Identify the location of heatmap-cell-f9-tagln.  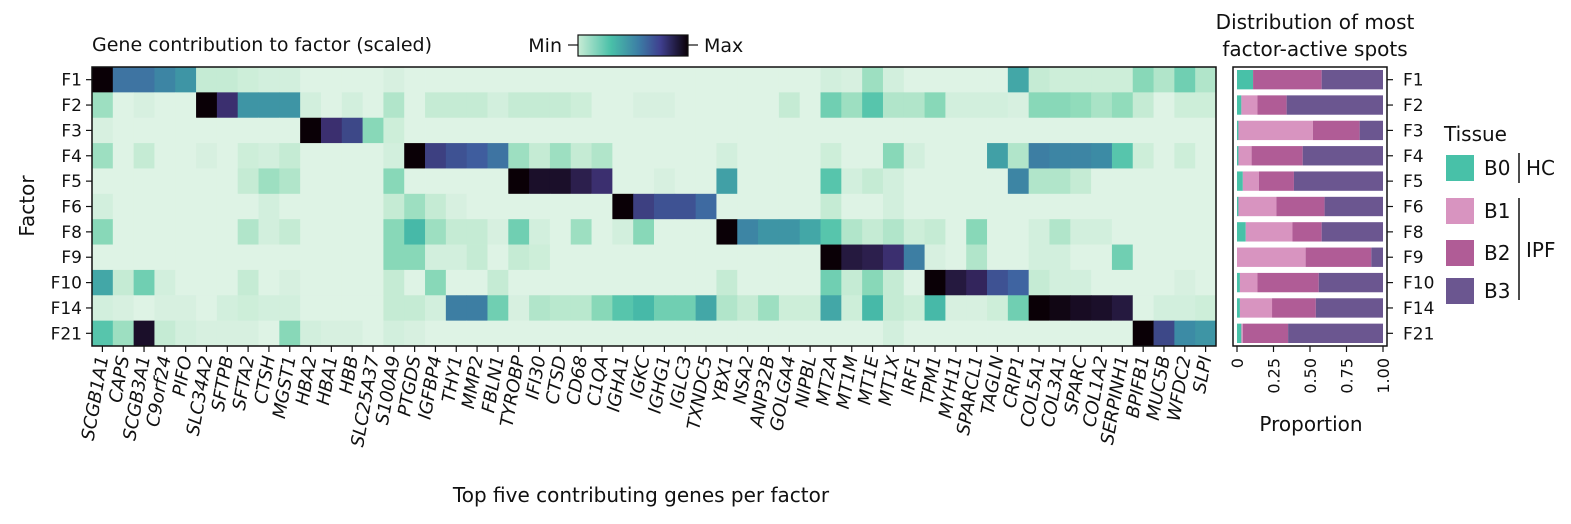
(998, 257).